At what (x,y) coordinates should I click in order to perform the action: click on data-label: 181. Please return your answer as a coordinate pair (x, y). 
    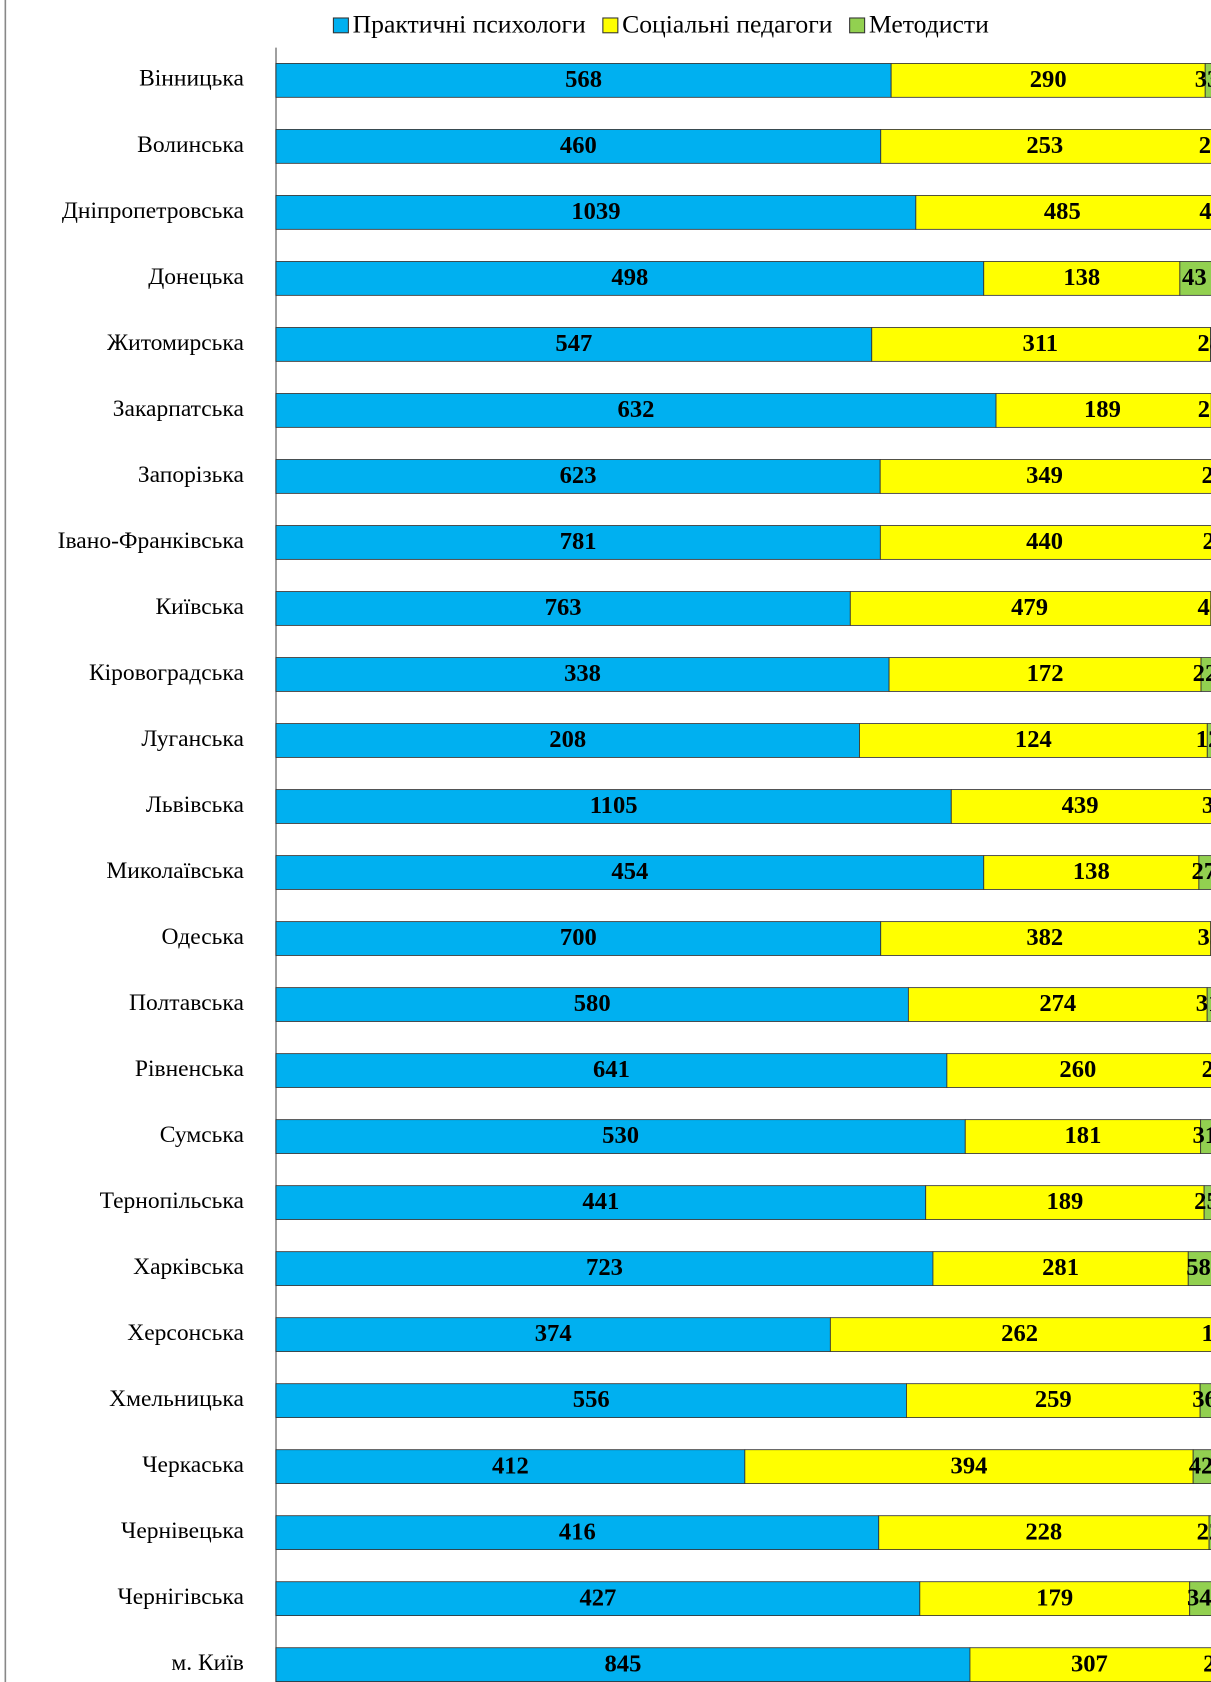
    Looking at the image, I should click on (1083, 1135).